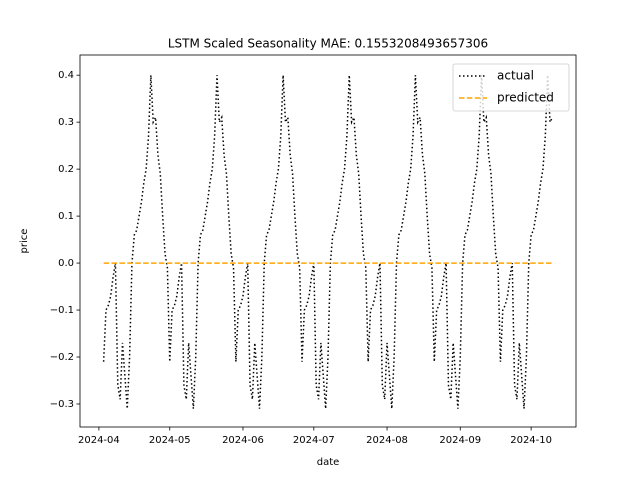 The image size is (640, 480). I want to click on x-tick-label: 2024-10, so click(531, 440).